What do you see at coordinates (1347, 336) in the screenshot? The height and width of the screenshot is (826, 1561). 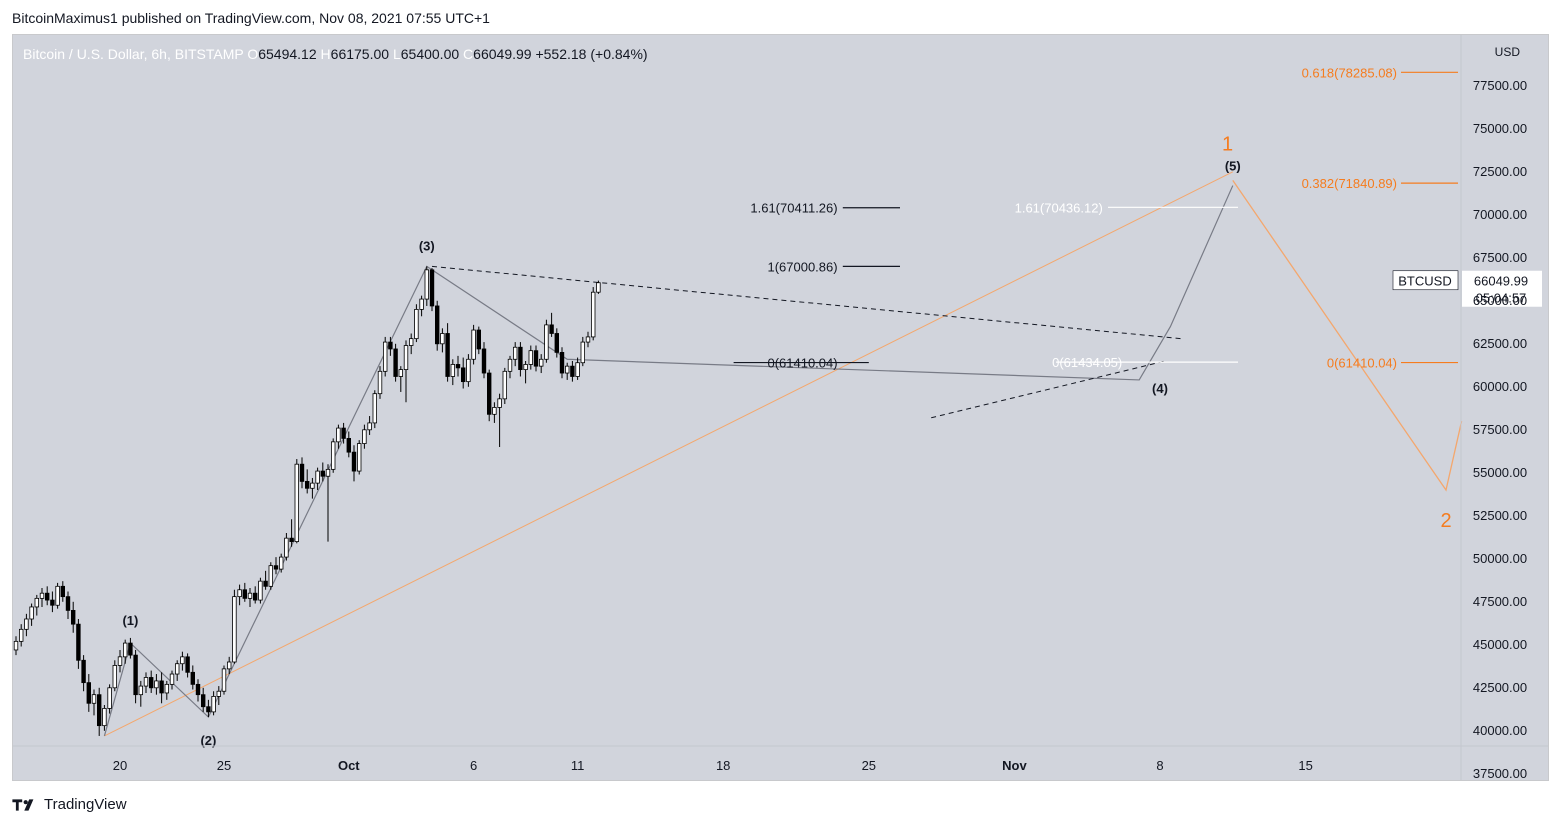 I see `orange-wave2-projection` at bounding box center [1347, 336].